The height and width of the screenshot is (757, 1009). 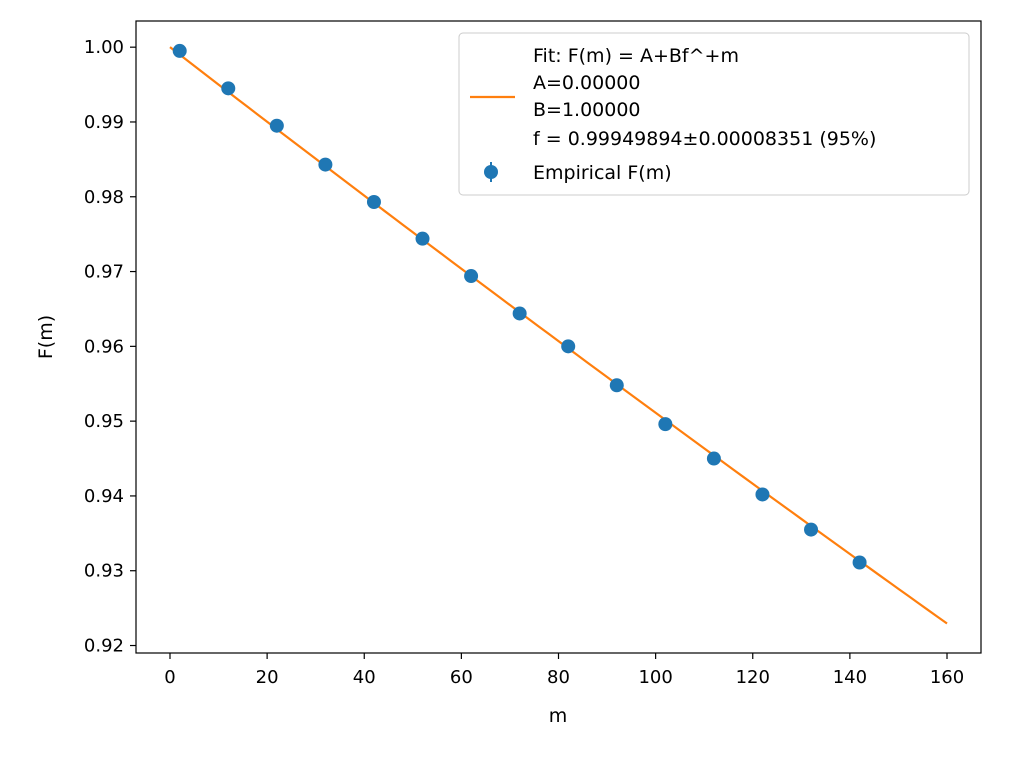 I want to click on legend-box, so click(x=714, y=114).